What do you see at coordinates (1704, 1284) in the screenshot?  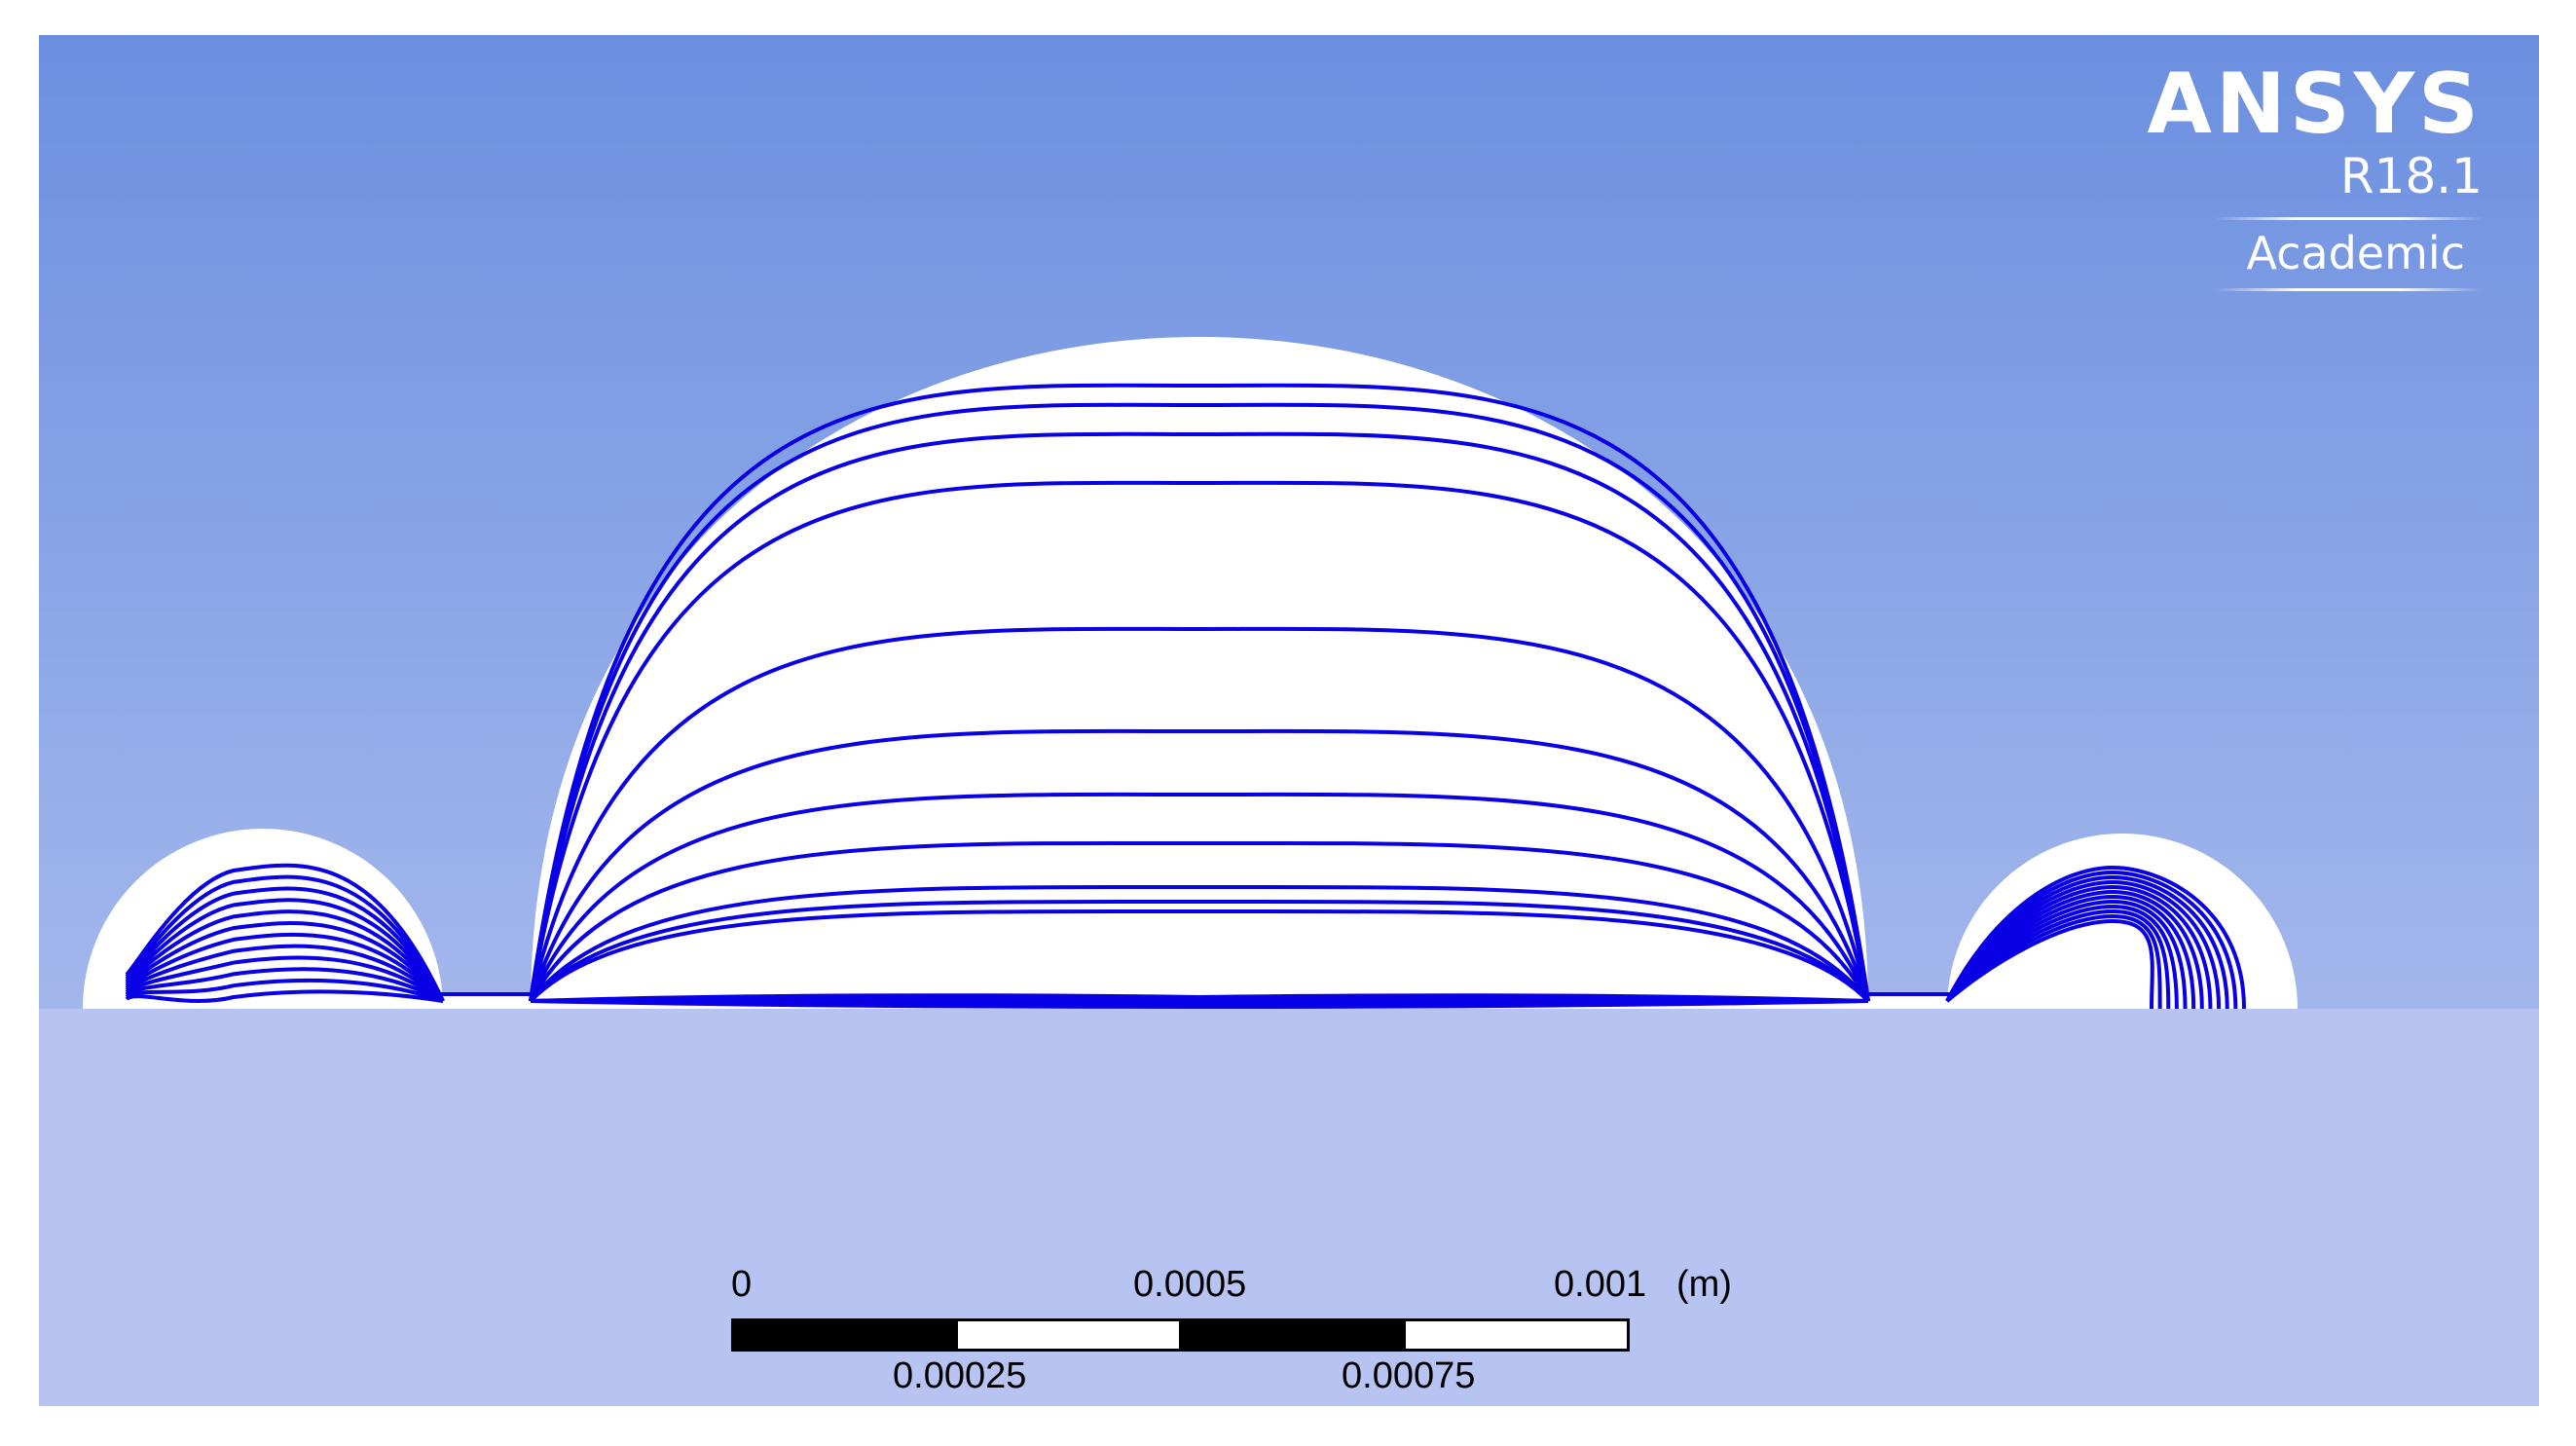 I see `scale-unit: (m)` at bounding box center [1704, 1284].